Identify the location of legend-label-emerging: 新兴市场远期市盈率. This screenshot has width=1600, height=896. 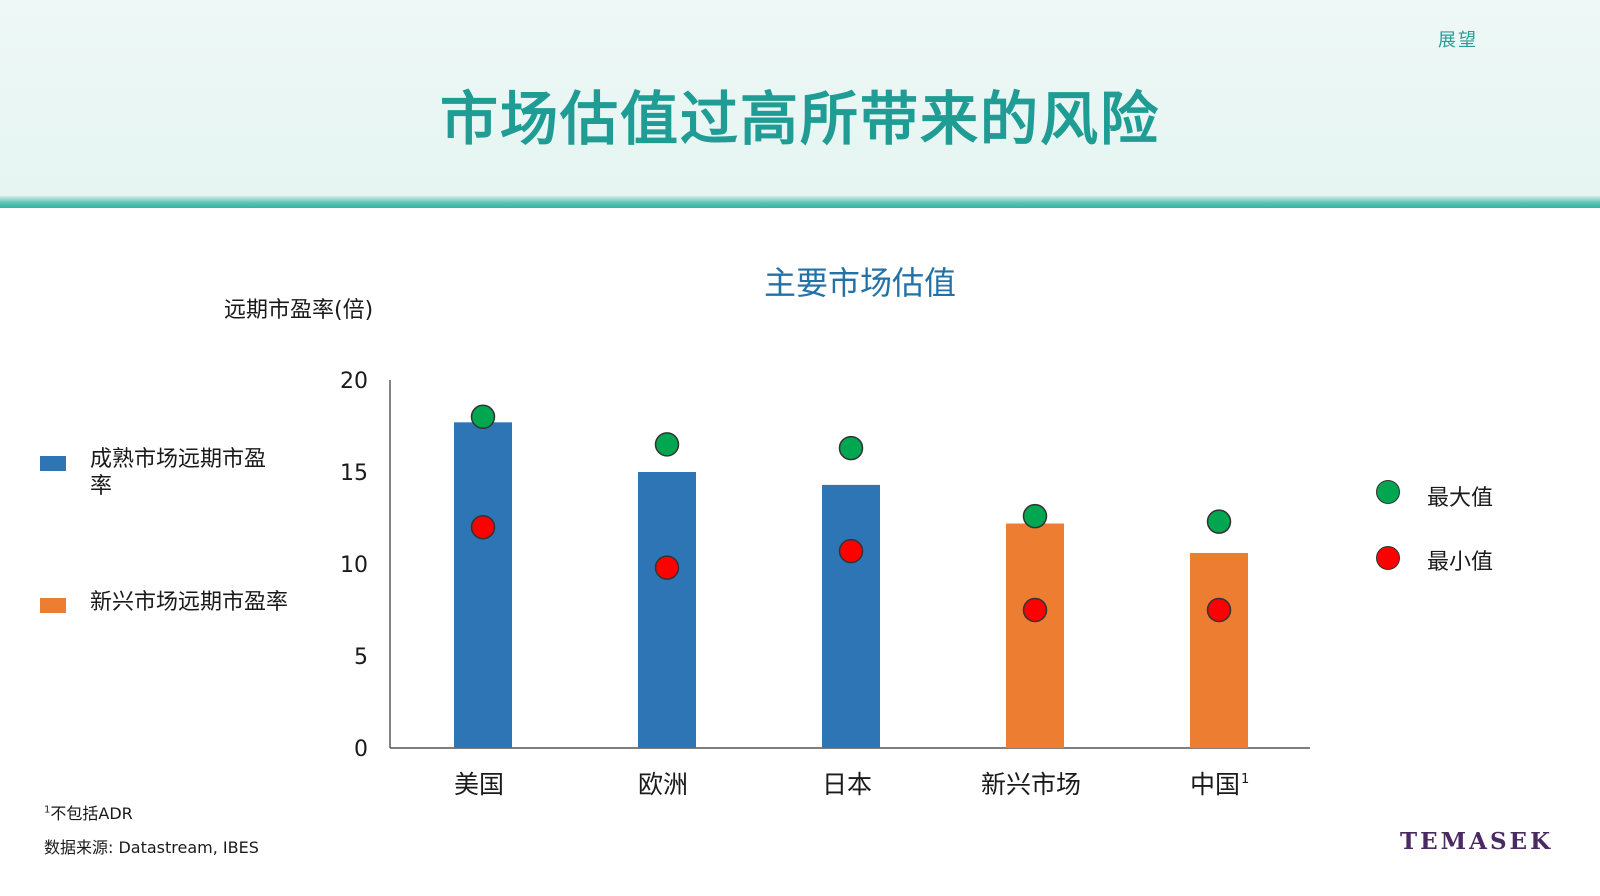
(189, 602).